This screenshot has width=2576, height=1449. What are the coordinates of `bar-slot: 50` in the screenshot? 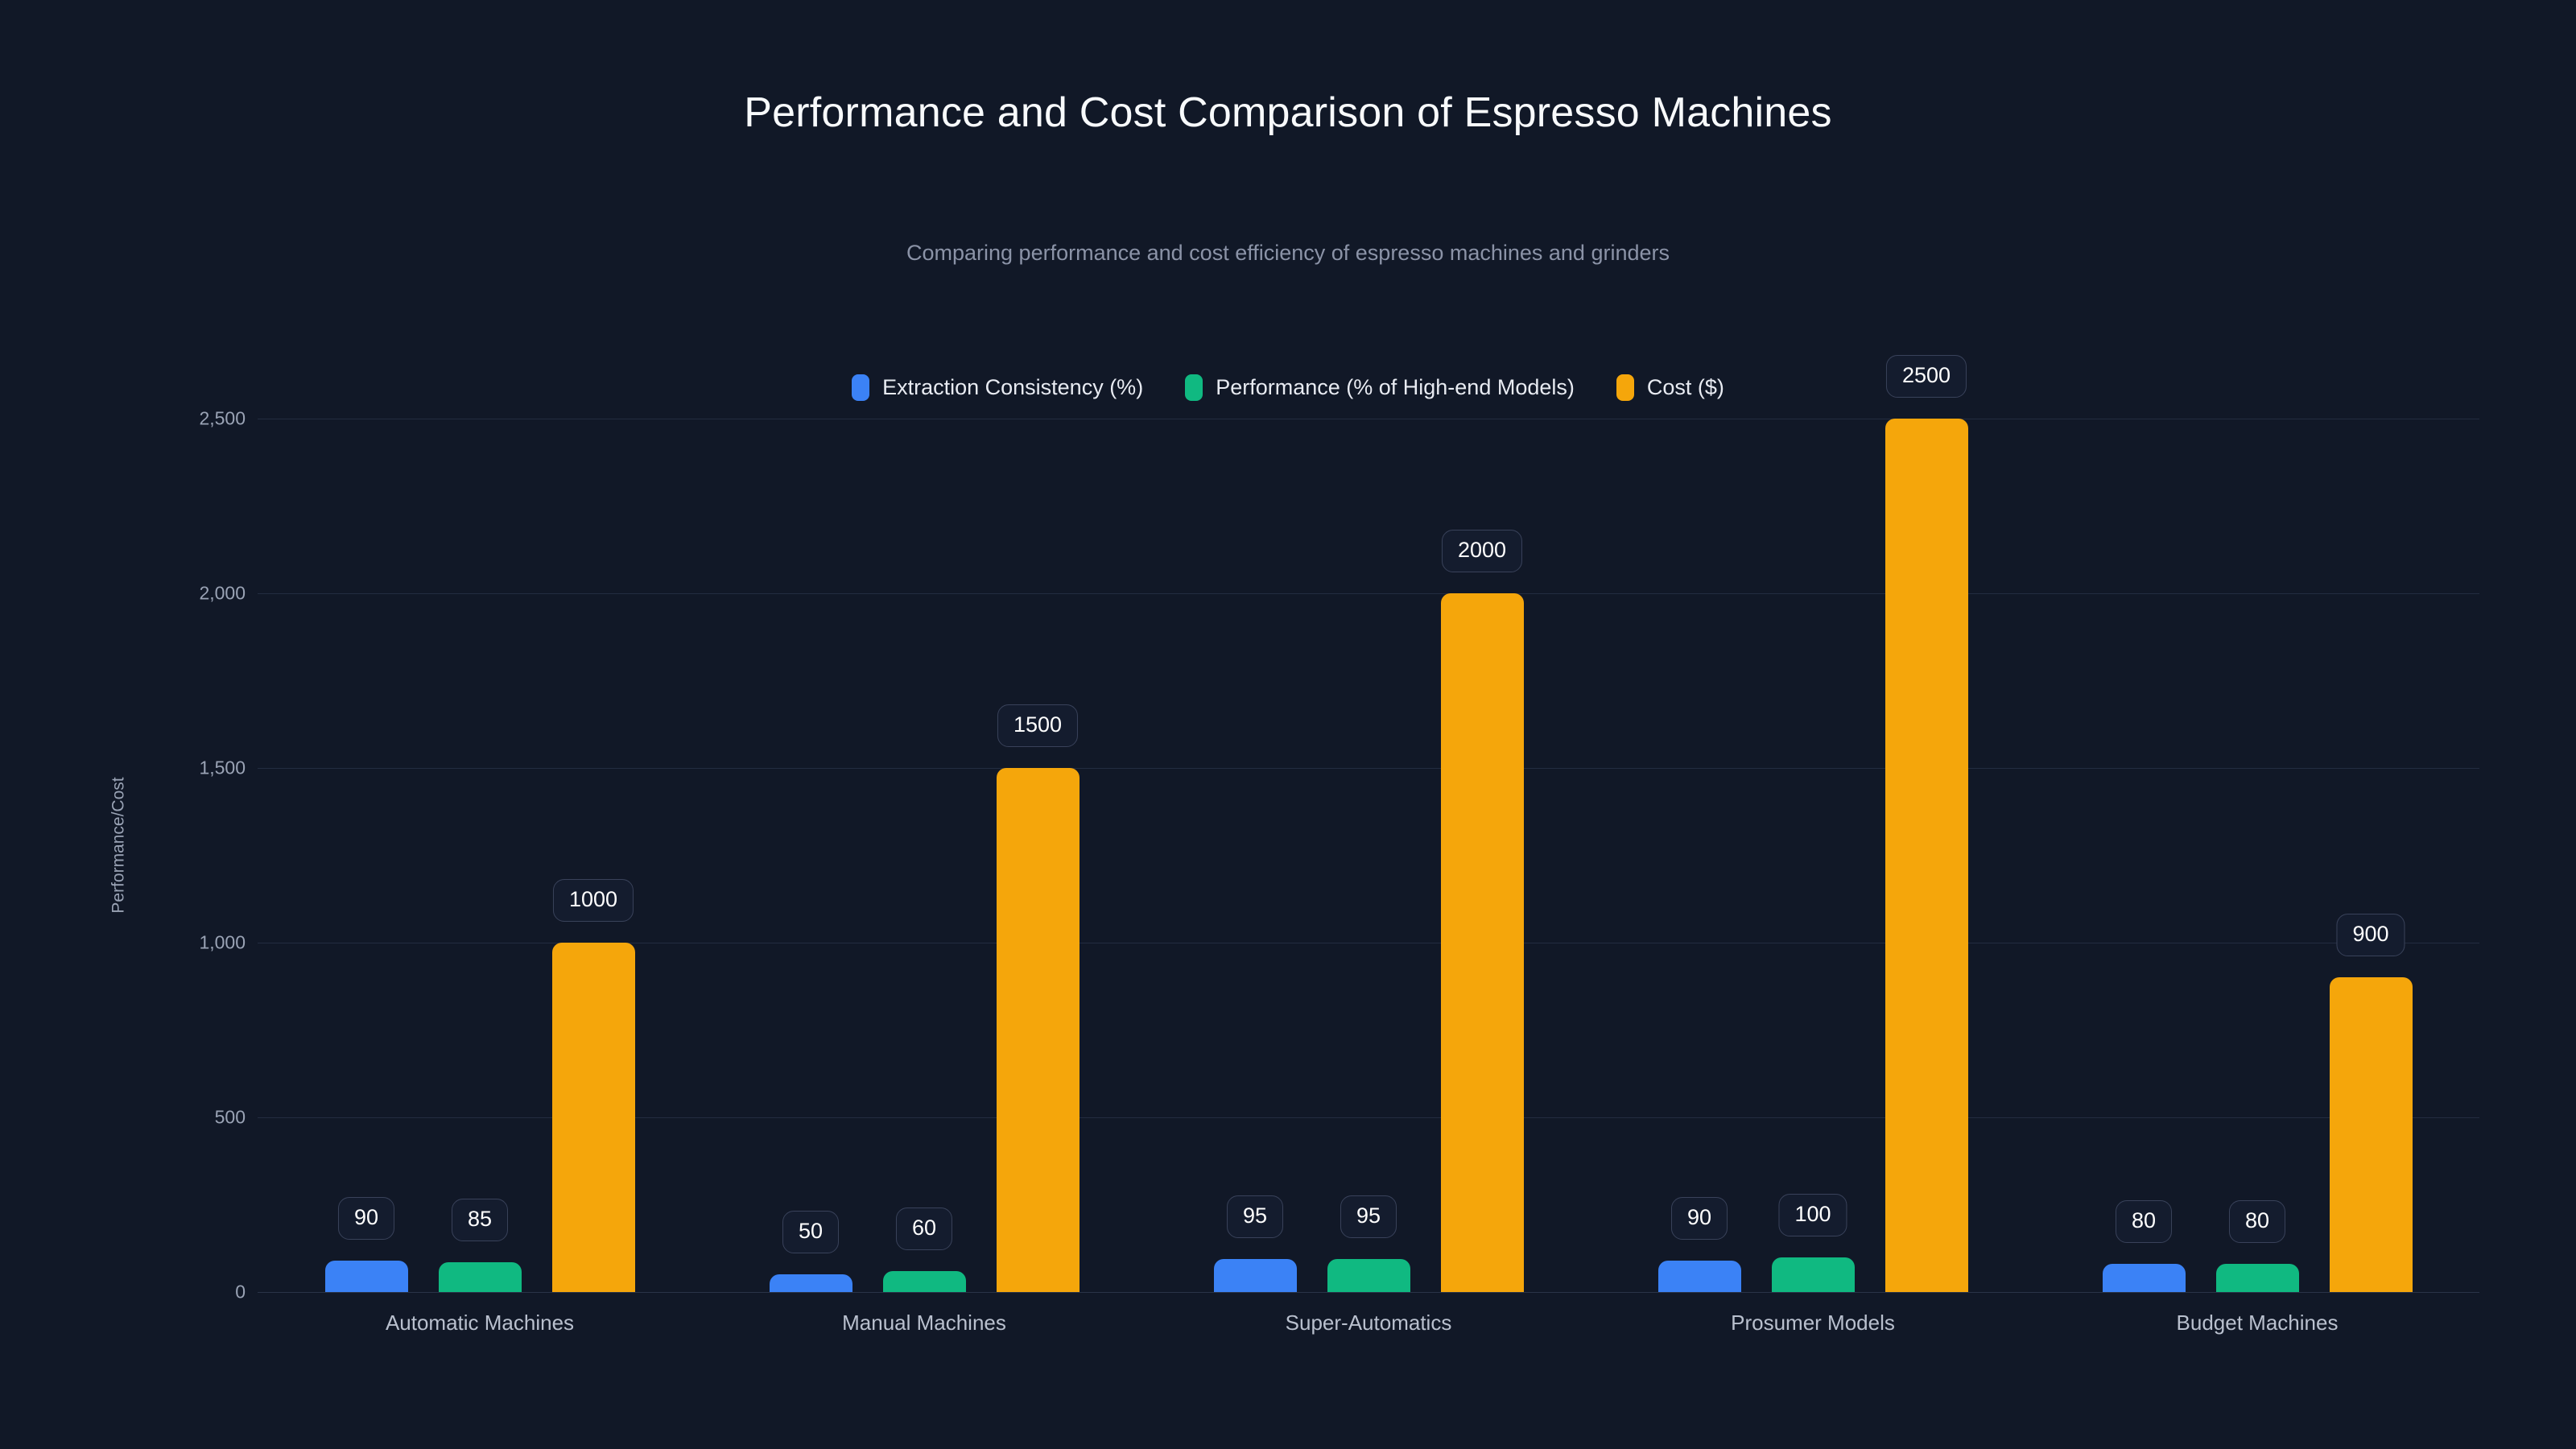 It's located at (810, 855).